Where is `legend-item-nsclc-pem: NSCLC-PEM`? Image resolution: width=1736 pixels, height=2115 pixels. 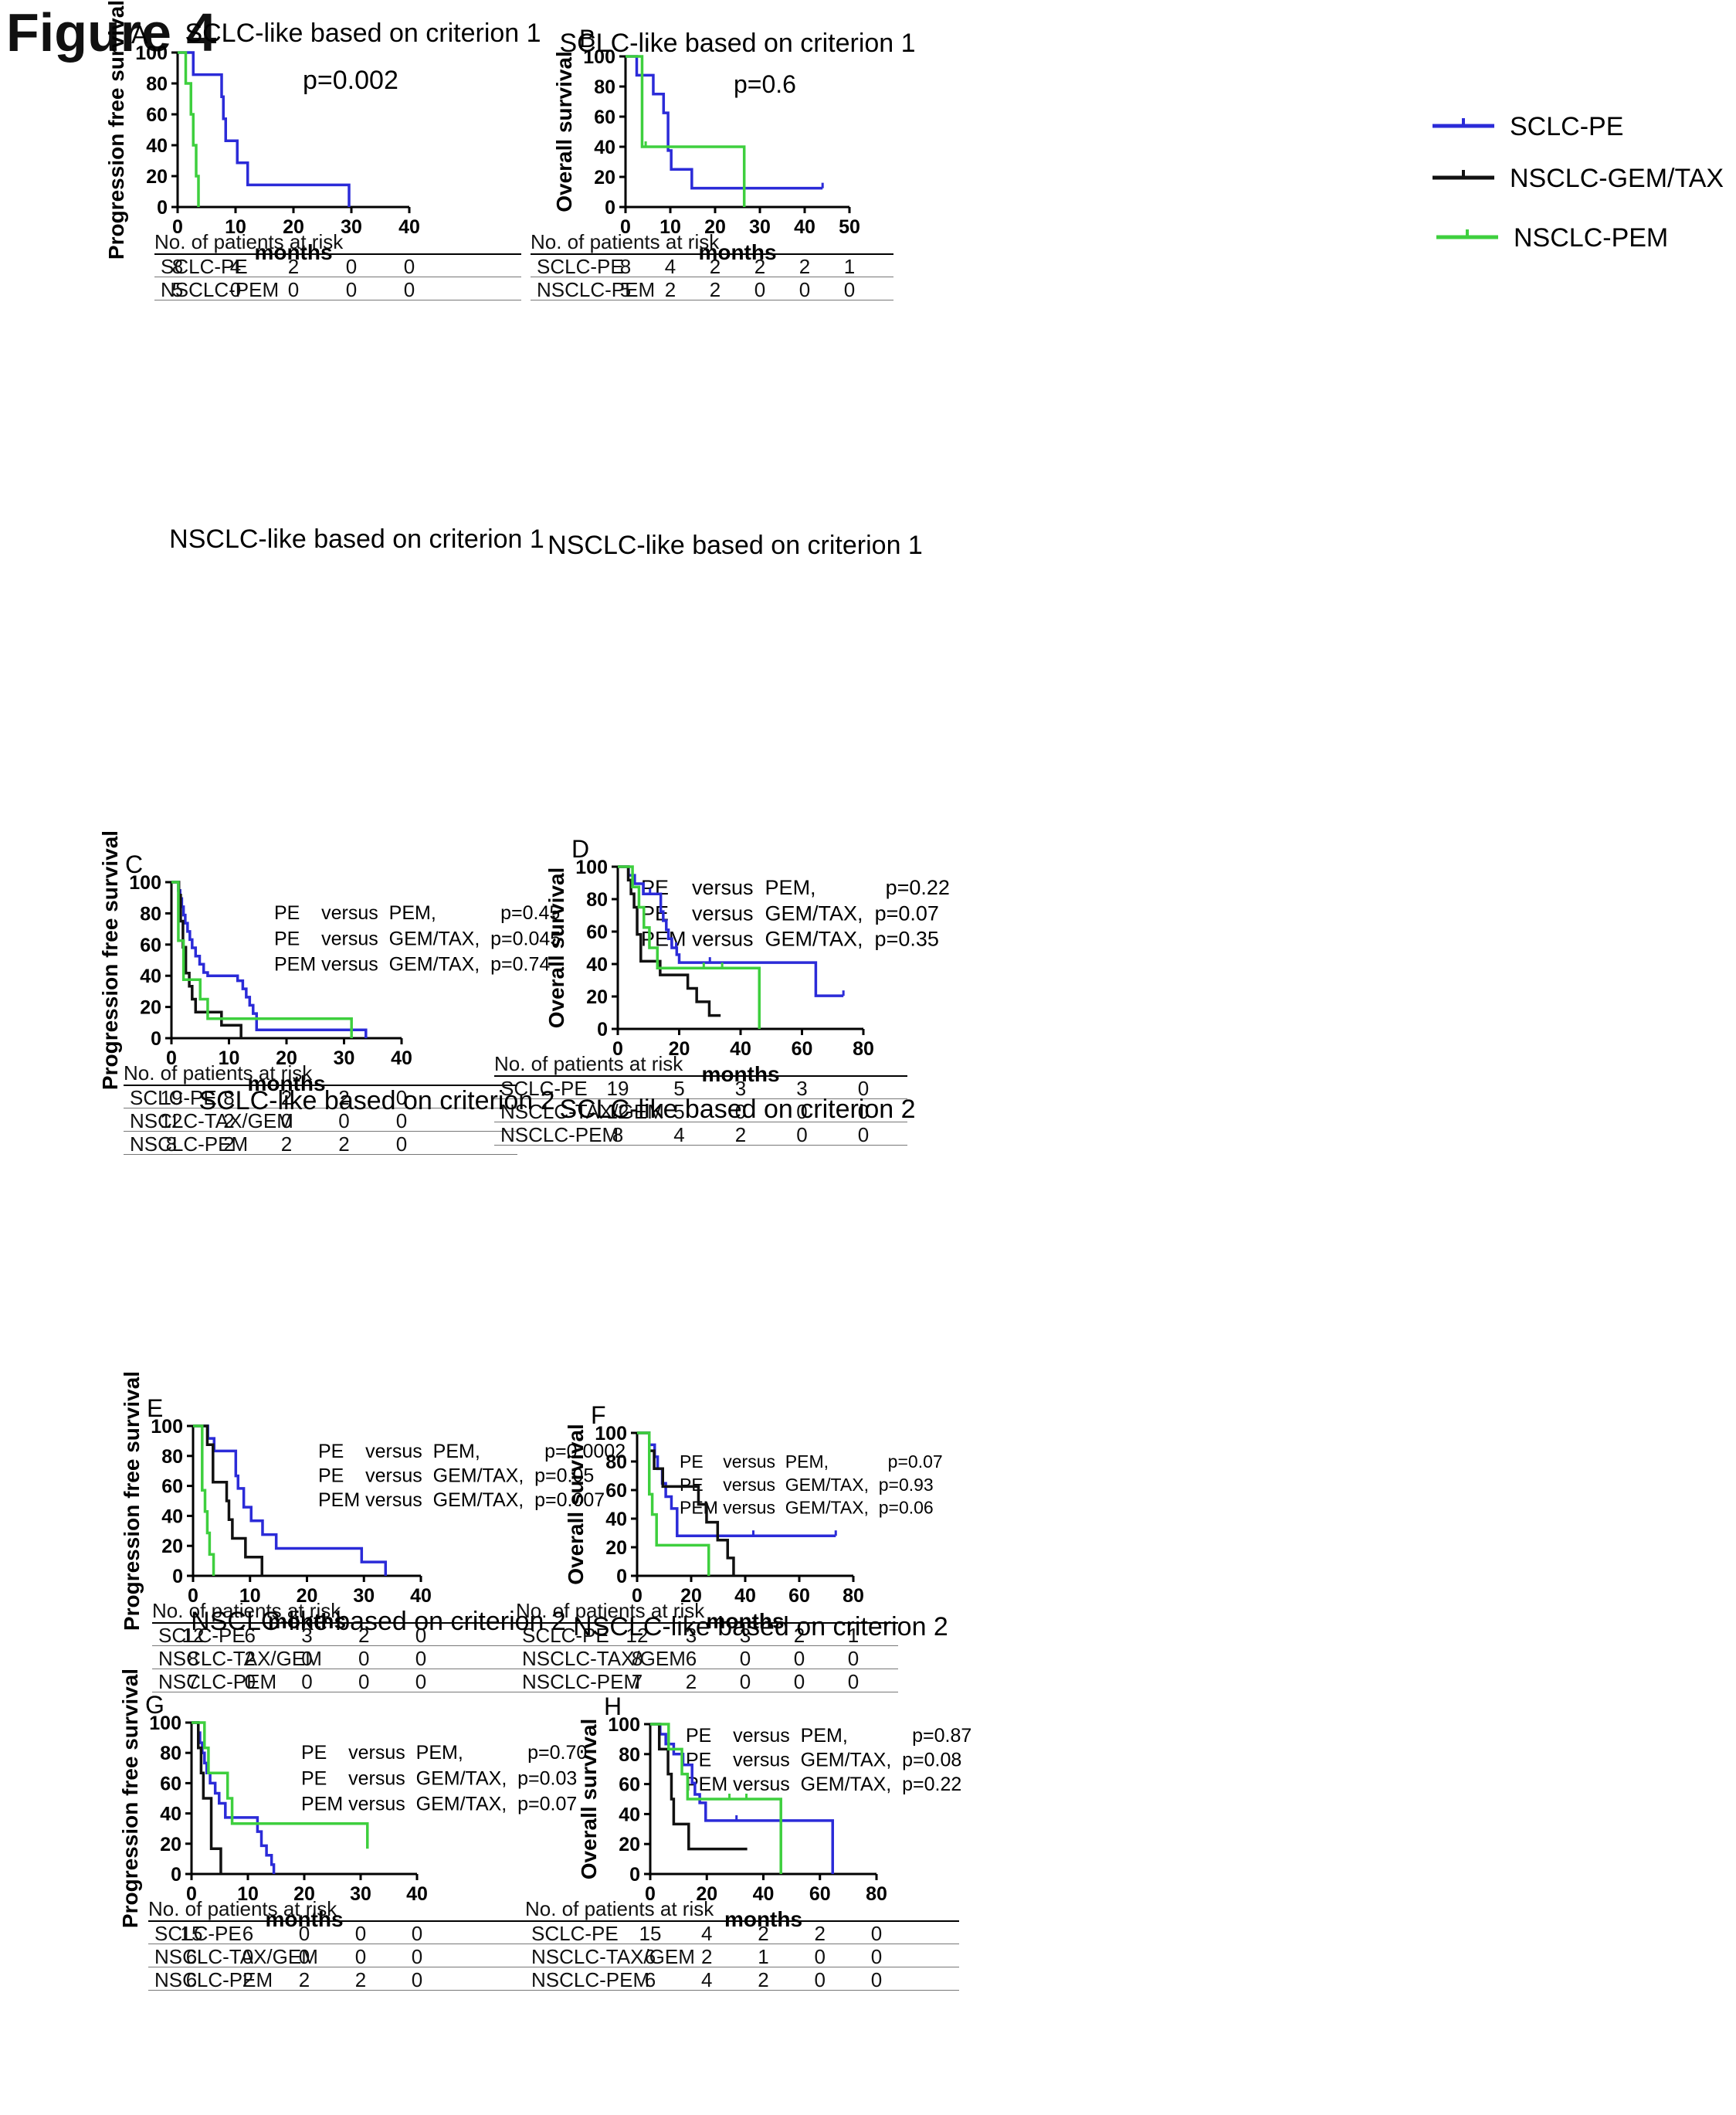 legend-item-nsclc-pem: NSCLC-PEM is located at coordinates (1552, 238).